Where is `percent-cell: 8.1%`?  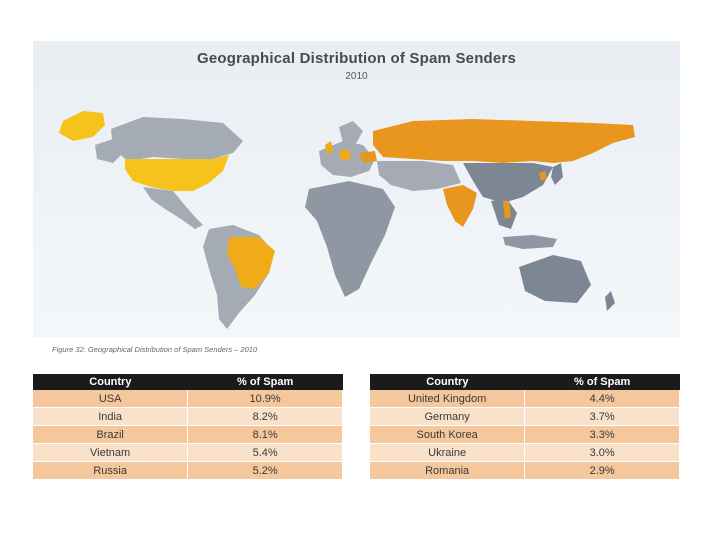
percent-cell: 8.1% is located at coordinates (265, 434).